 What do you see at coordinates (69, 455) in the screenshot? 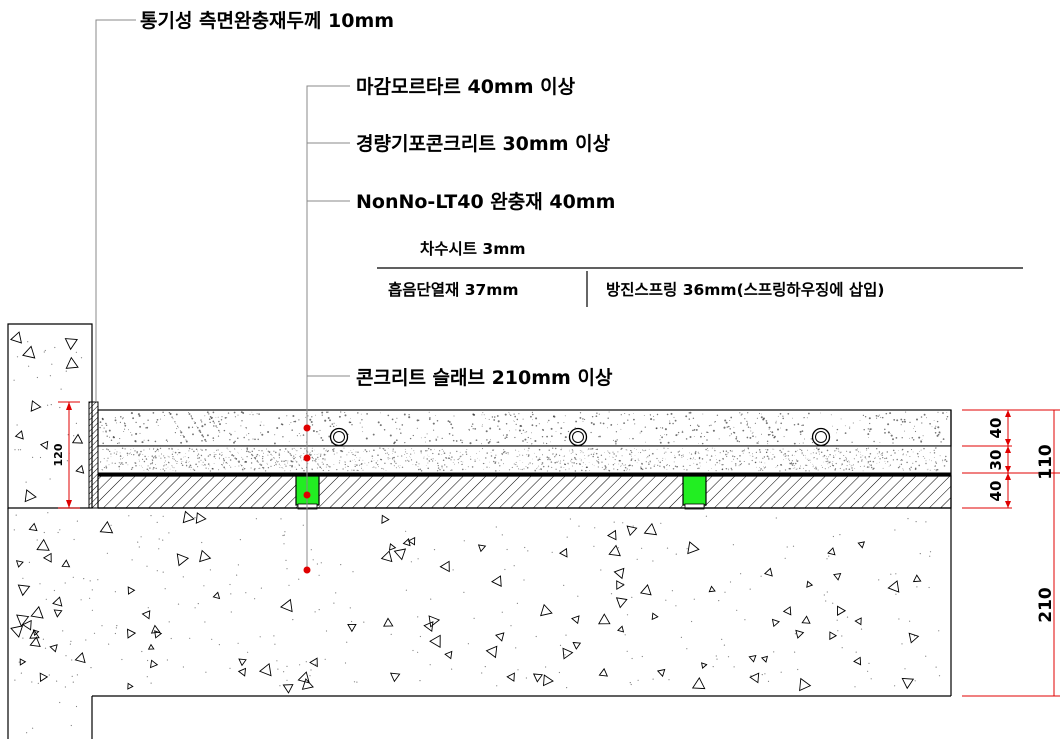
I see `wall-height-dimension` at bounding box center [69, 455].